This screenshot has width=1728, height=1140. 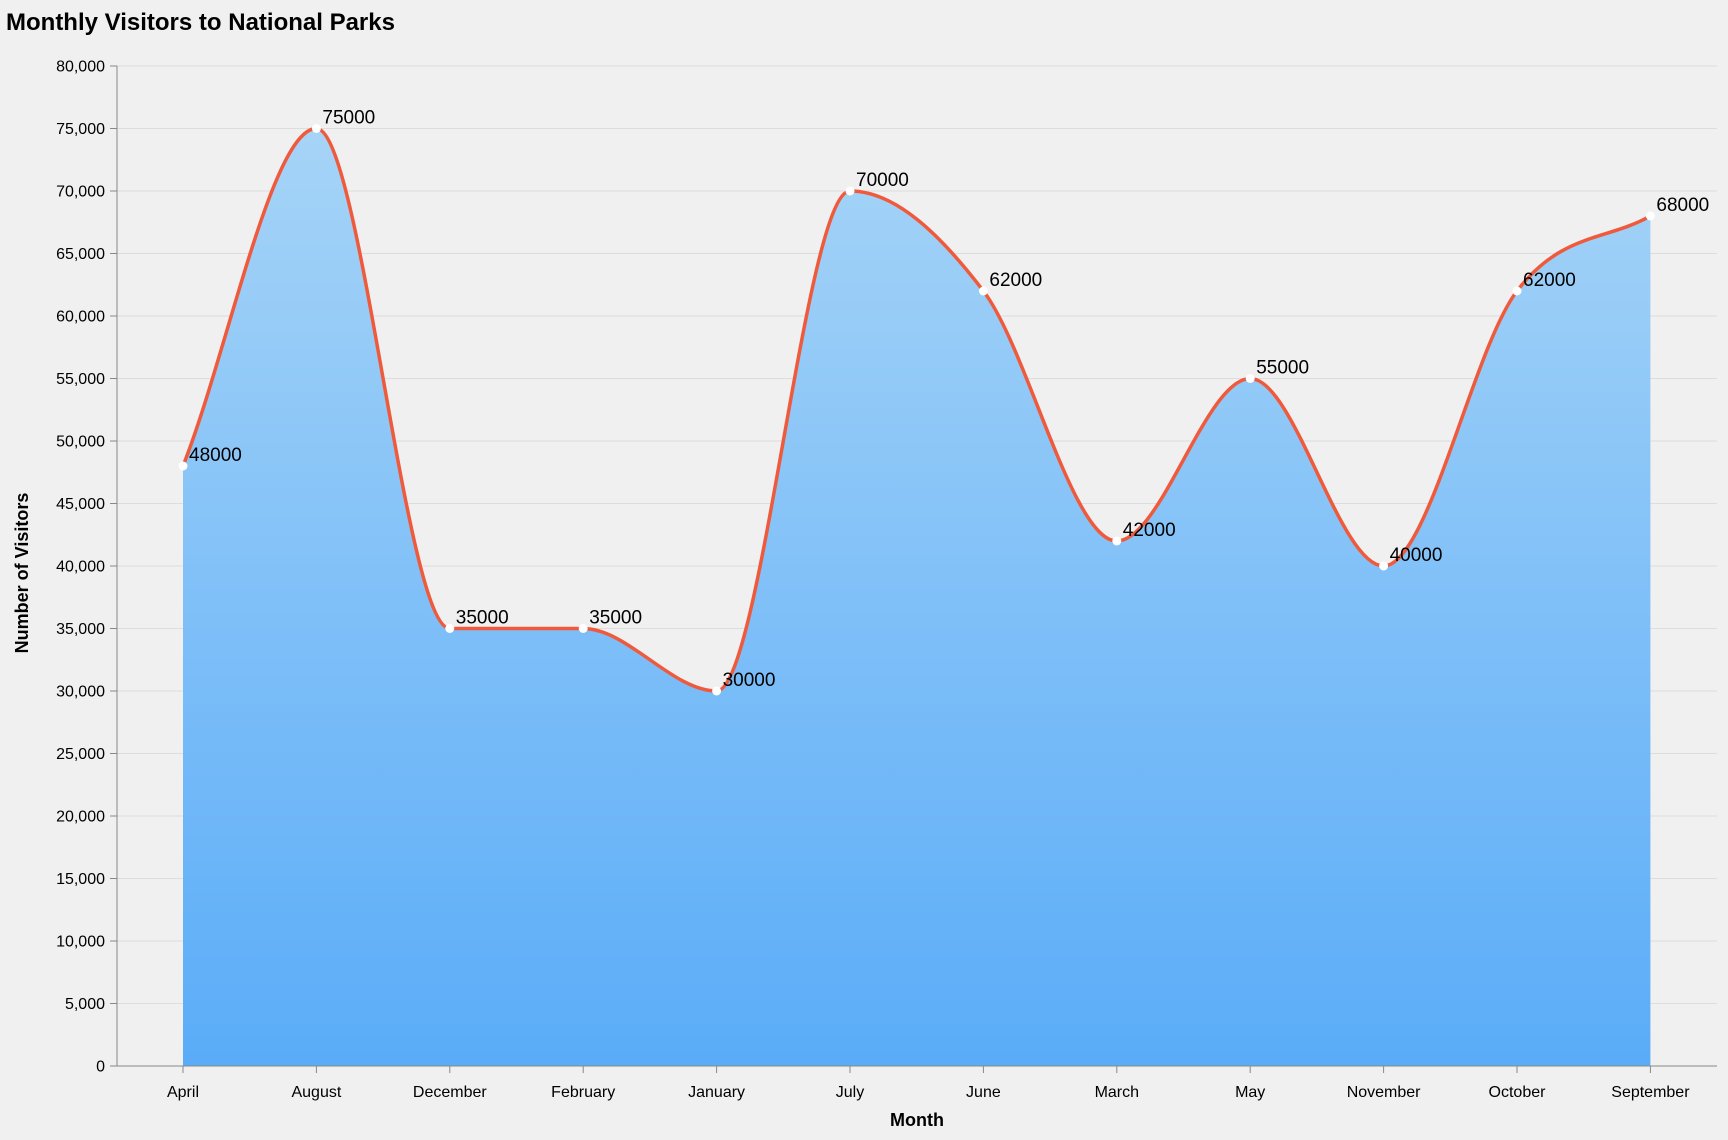 I want to click on data-label: 48000, so click(x=215, y=455).